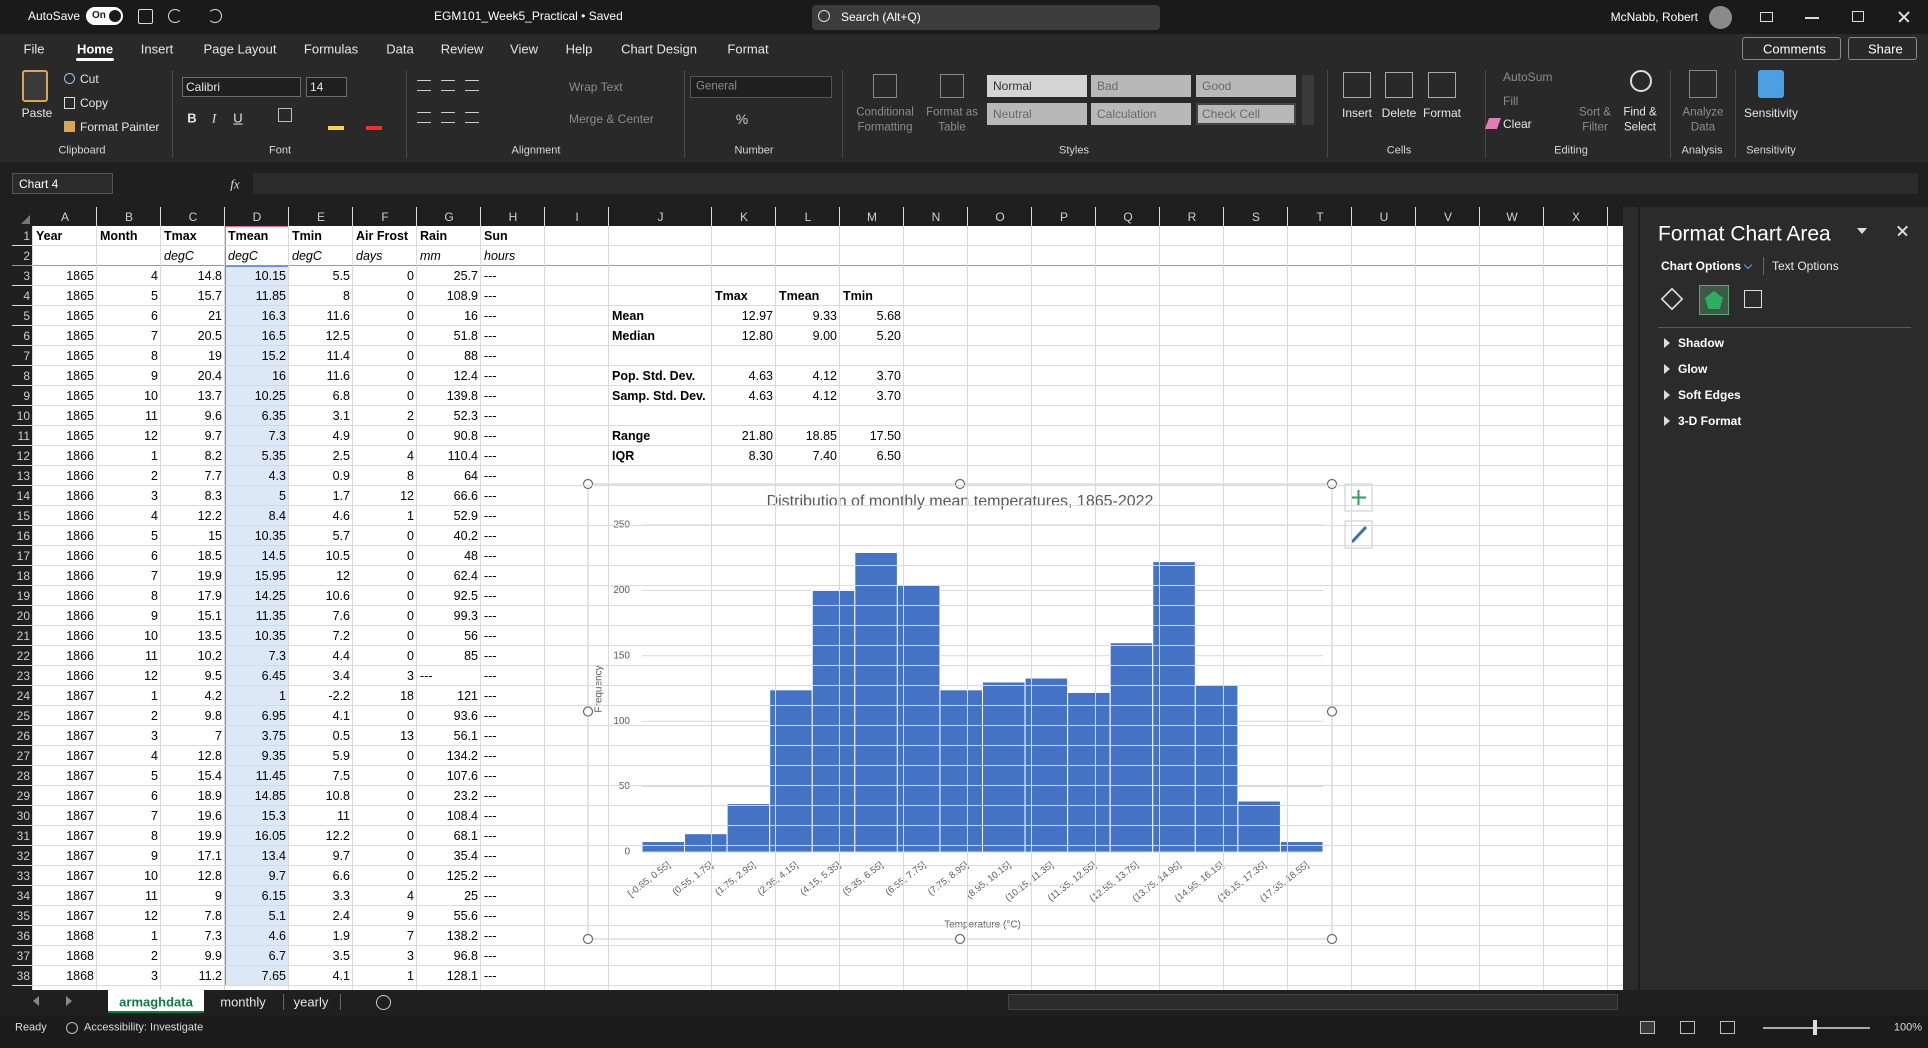  I want to click on ribbon-tab: View, so click(524, 49).